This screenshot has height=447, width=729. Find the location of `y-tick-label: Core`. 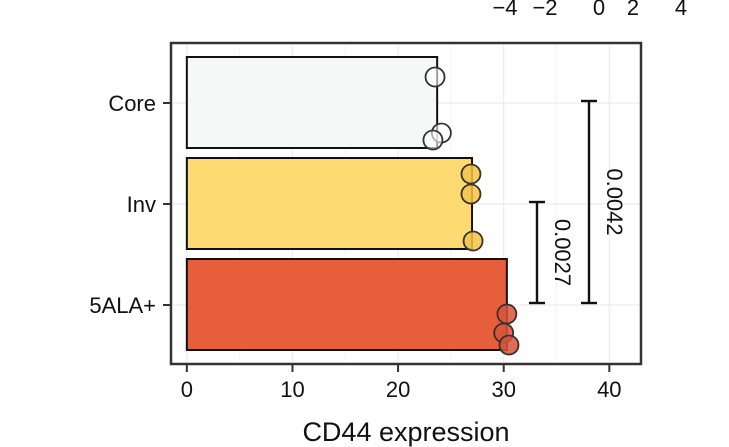

y-tick-label: Core is located at coordinates (132, 103).